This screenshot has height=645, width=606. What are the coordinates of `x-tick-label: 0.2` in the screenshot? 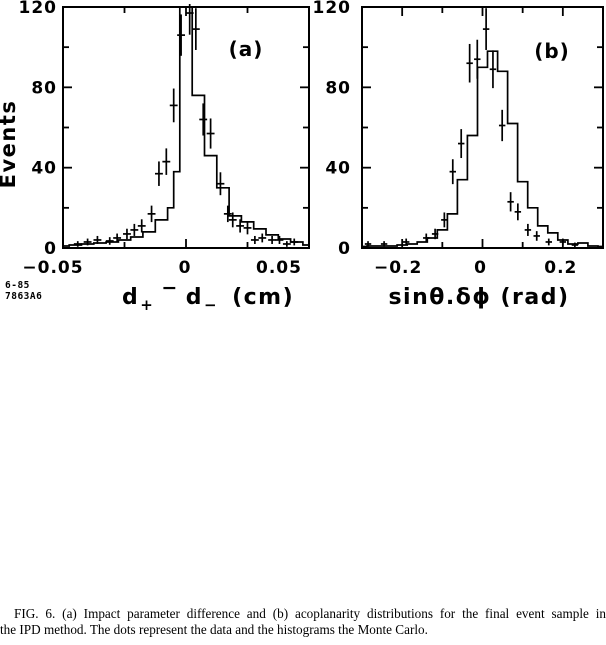 It's located at (560, 268).